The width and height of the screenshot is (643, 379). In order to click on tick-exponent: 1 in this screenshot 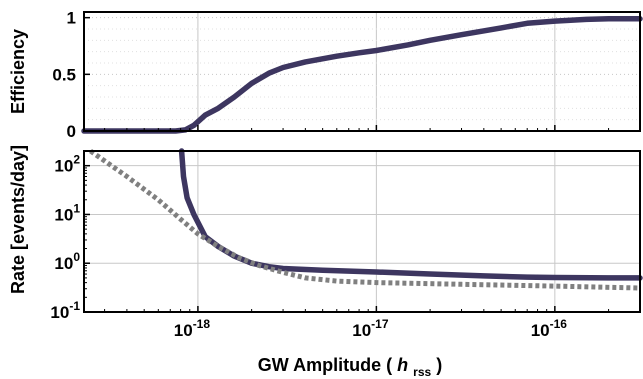, I will do `click(76, 208)`.